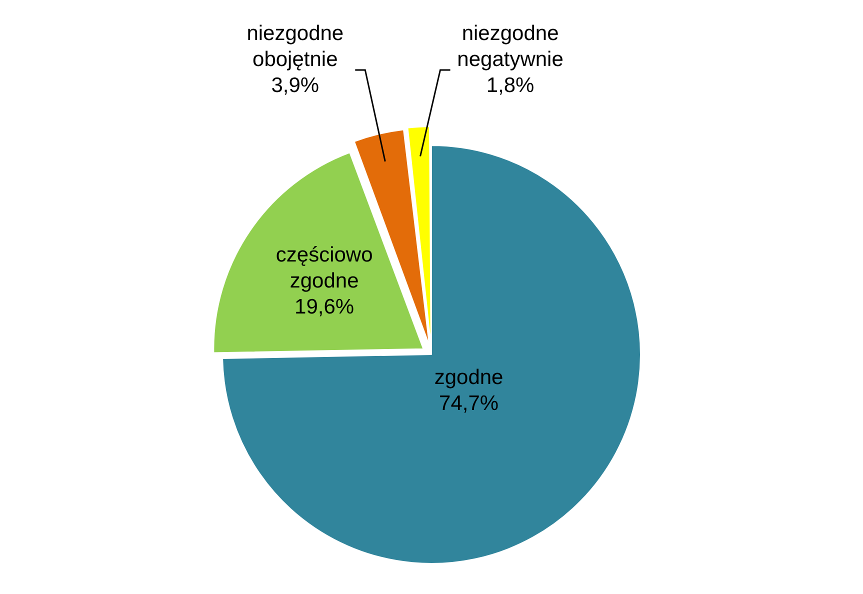 This screenshot has width=863, height=594. Describe the element at coordinates (324, 306) in the screenshot. I see `data-label: 19,6%` at that location.